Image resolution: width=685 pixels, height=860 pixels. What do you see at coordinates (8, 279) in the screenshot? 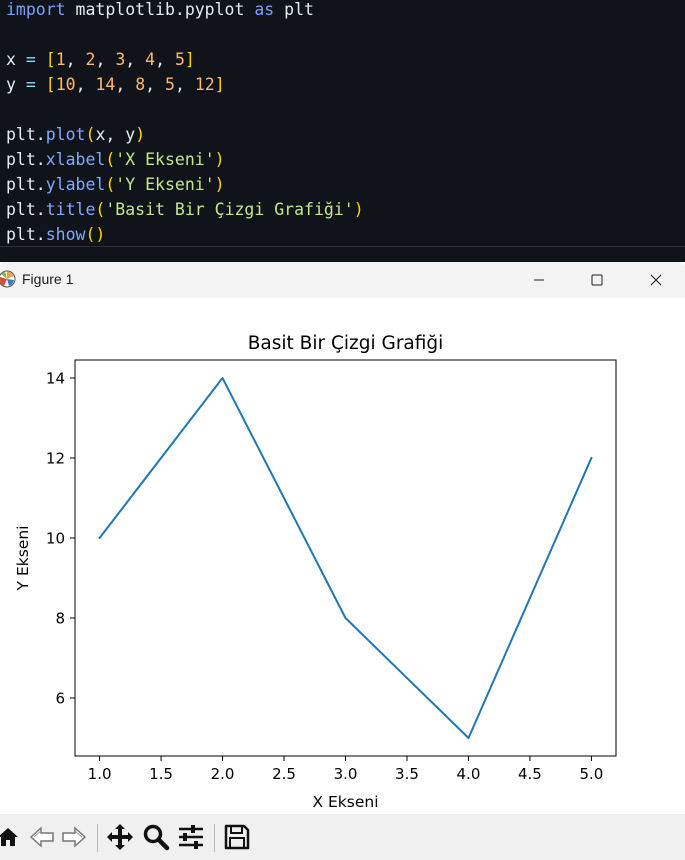
I see `matplotlib-icon` at bounding box center [8, 279].